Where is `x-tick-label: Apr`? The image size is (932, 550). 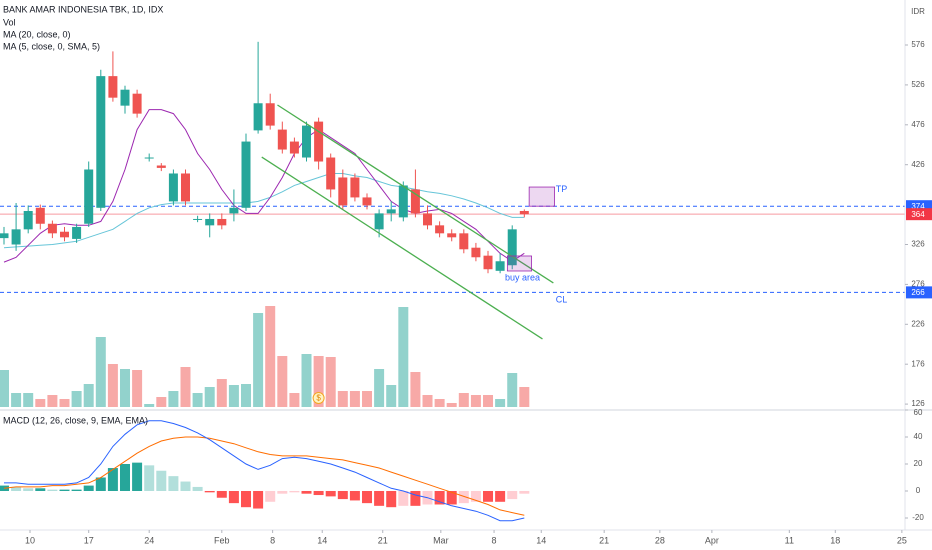
x-tick-label: Apr is located at coordinates (712, 540).